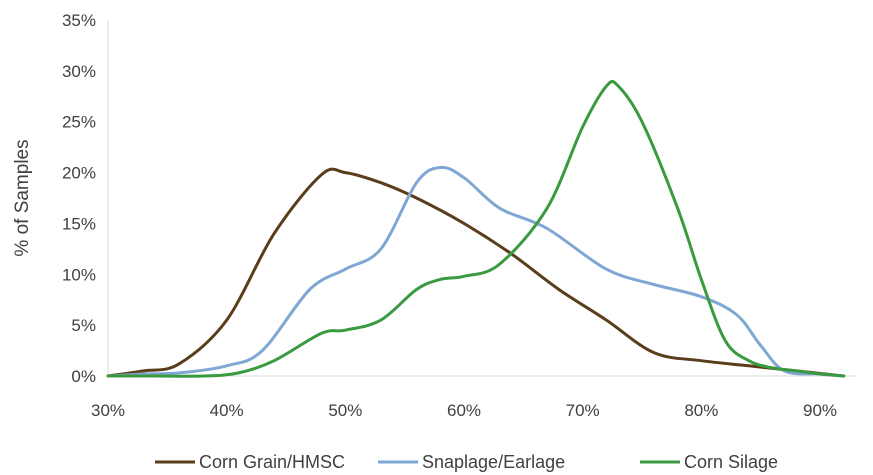 The image size is (873, 475). I want to click on x-tick-label: 40%, so click(227, 410).